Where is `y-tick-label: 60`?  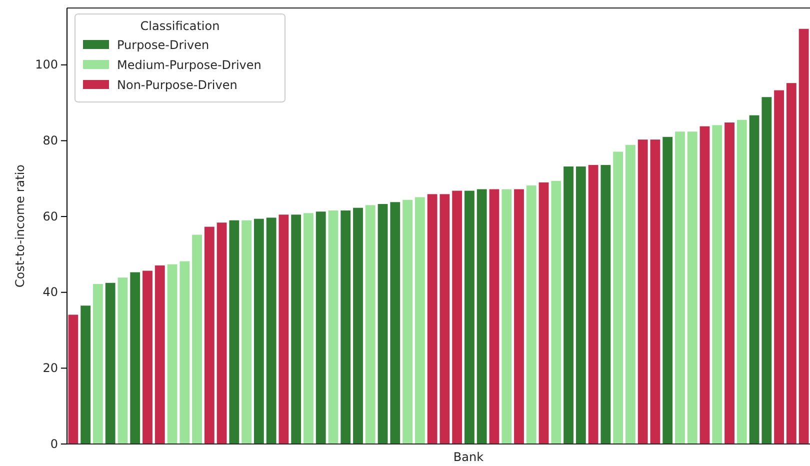 y-tick-label: 60 is located at coordinates (50, 216).